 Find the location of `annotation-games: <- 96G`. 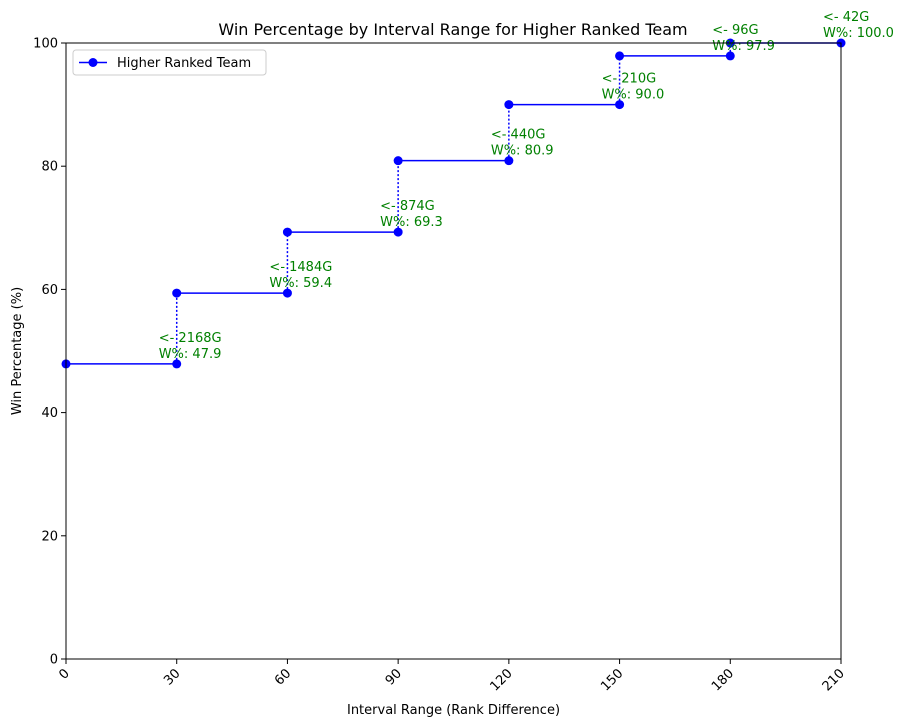

annotation-games: <- 96G is located at coordinates (735, 30).